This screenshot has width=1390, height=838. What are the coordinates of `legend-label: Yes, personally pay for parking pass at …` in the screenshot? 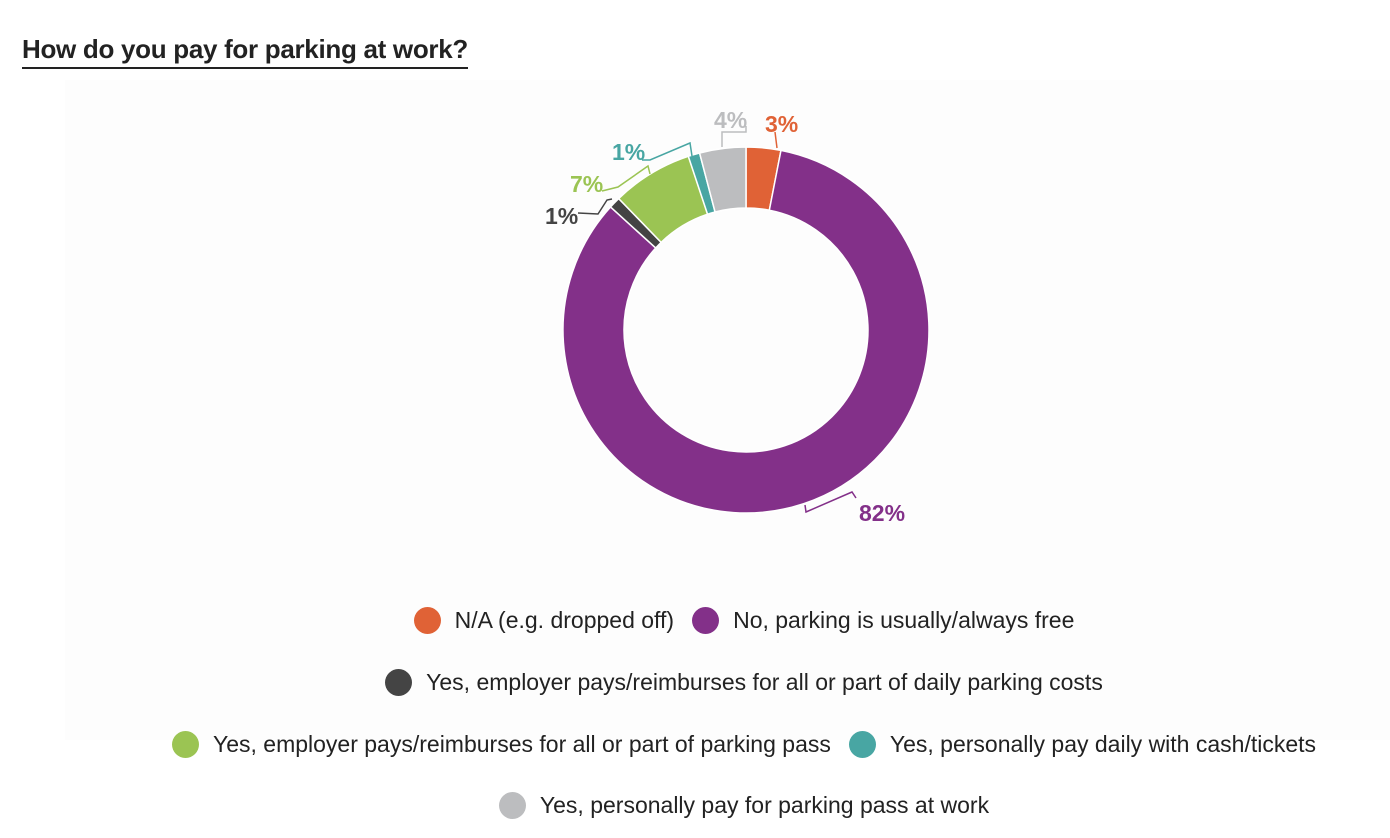 It's located at (764, 805).